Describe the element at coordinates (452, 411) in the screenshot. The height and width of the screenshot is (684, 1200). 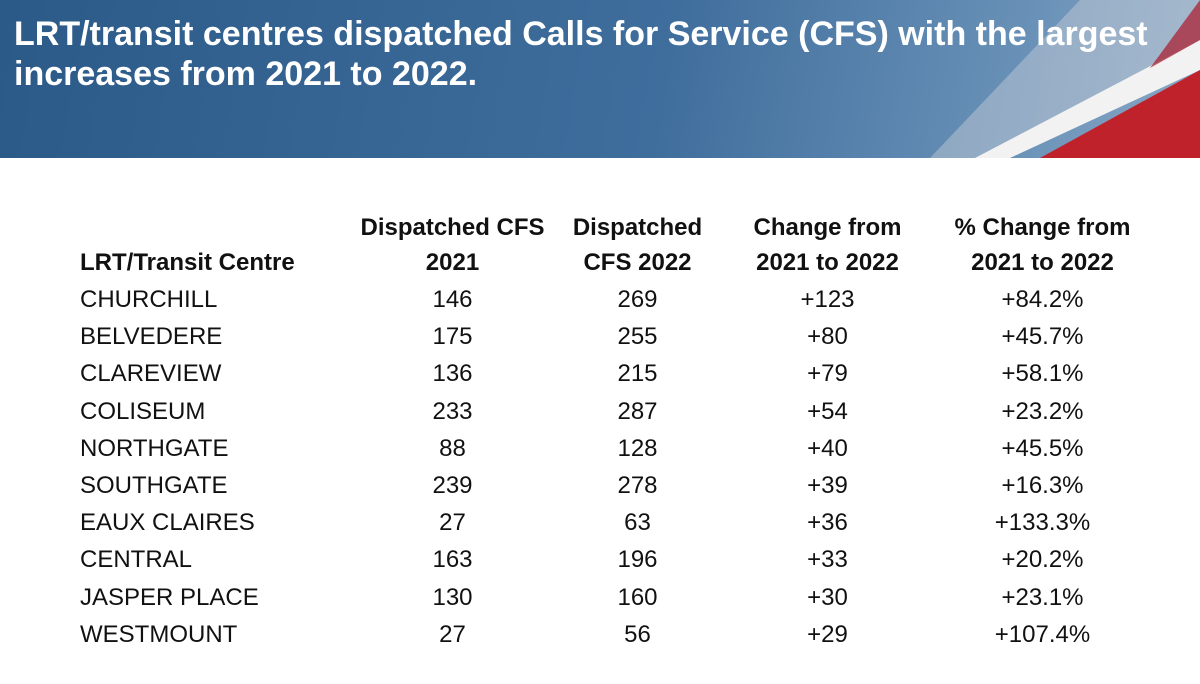
I see `table-cell: 233` at that location.